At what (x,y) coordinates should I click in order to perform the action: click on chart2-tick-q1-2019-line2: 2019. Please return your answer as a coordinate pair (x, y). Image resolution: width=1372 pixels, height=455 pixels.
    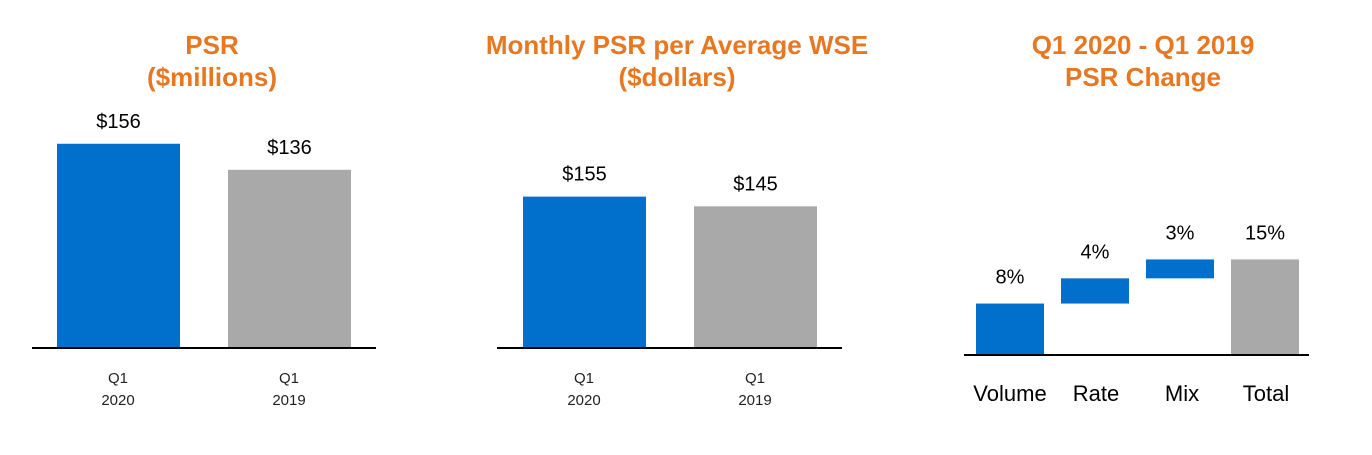
    Looking at the image, I should click on (754, 400).